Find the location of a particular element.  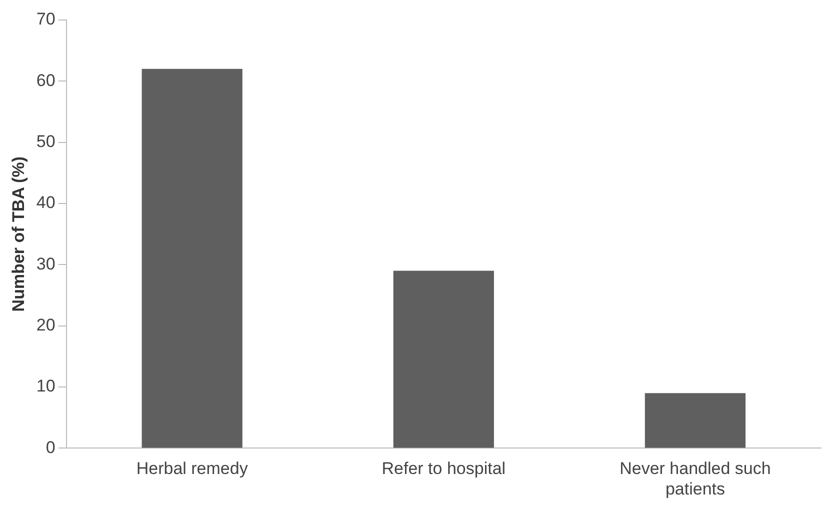

y-tick-label: 0 is located at coordinates (51, 447).